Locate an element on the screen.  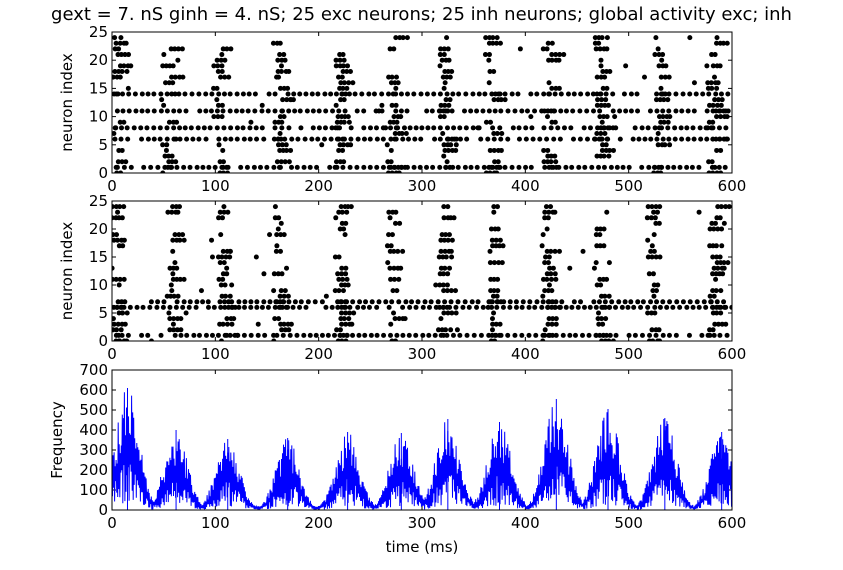
x-tick-label: 0 is located at coordinates (112, 354).